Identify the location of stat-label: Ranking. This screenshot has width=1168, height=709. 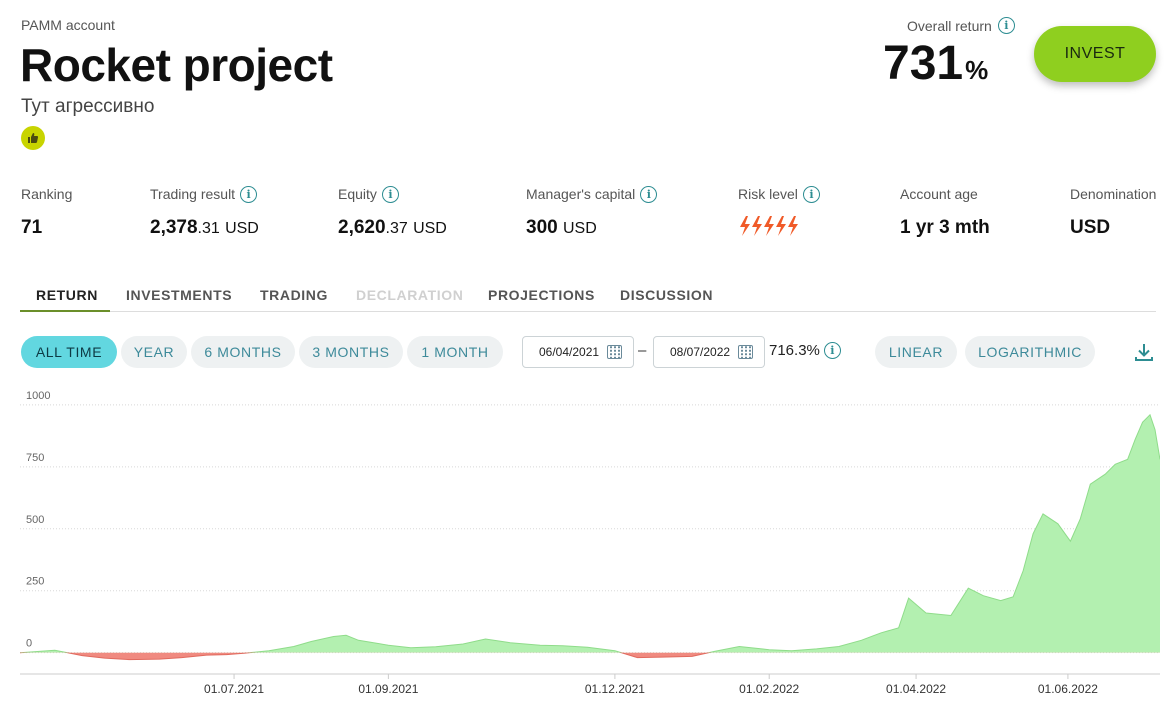
(47, 194).